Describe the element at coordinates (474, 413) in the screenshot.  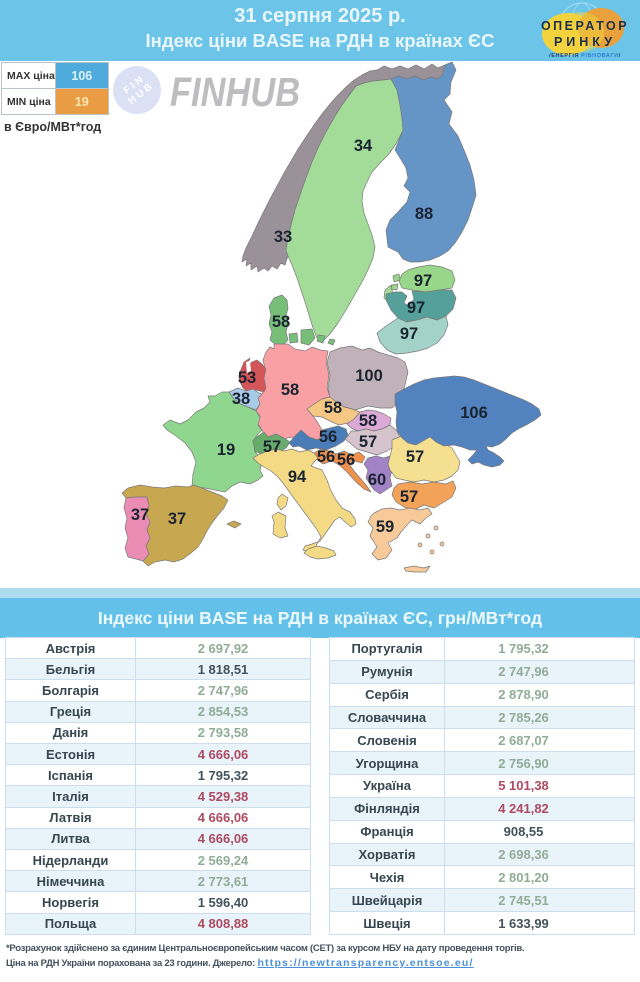
I see `svg-text: 106` at that location.